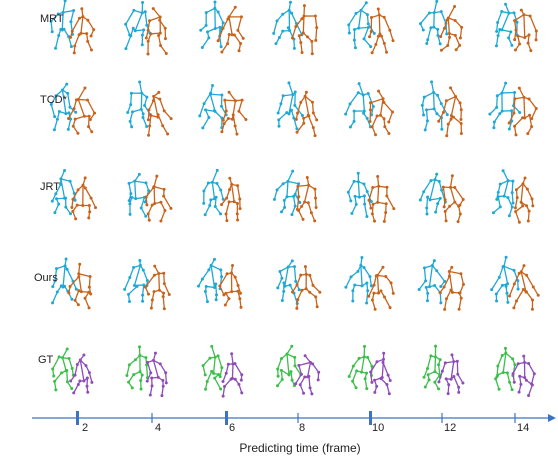 The height and width of the screenshot is (456, 558). Describe the element at coordinates (306, 199) in the screenshot. I see `skeleton-person-b-row2-col3` at that location.